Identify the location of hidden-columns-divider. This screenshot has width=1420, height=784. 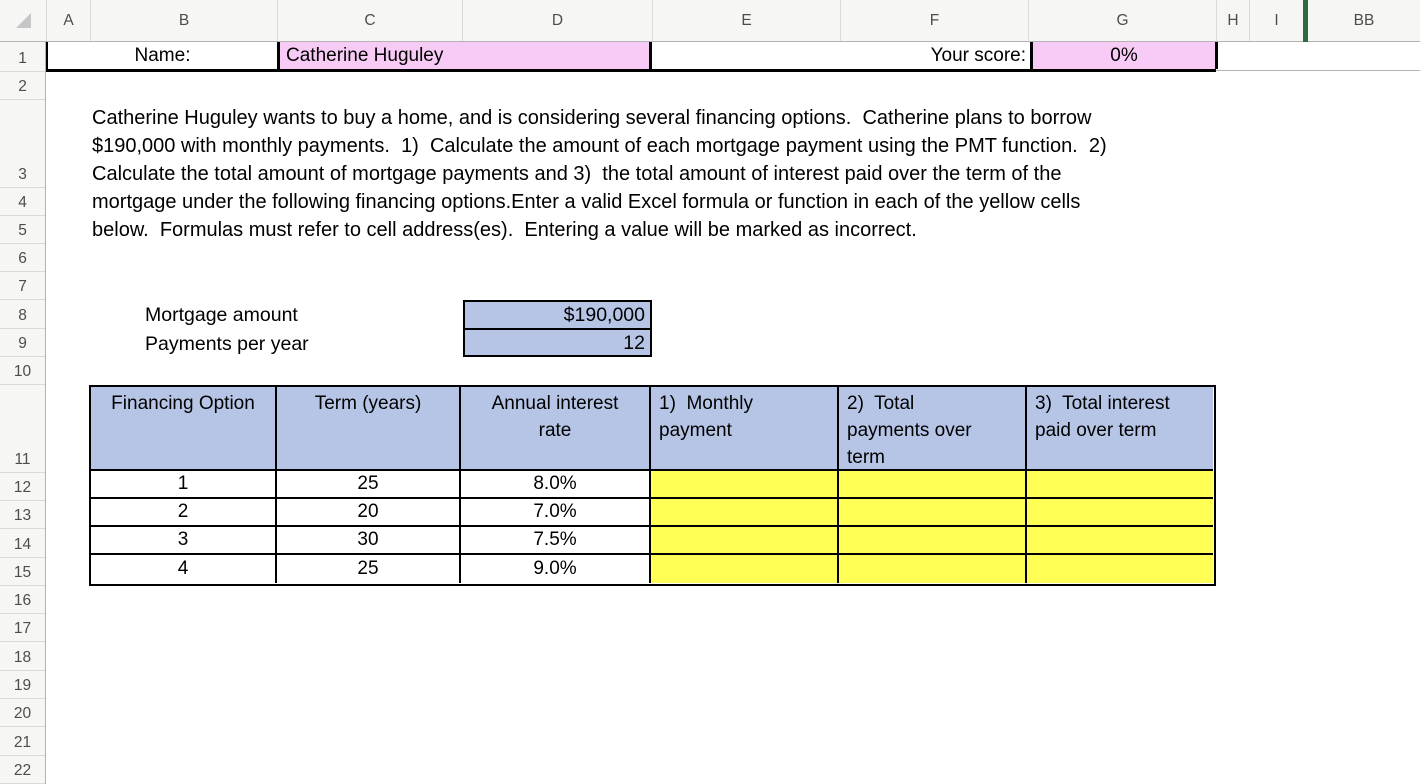
(1305, 21).